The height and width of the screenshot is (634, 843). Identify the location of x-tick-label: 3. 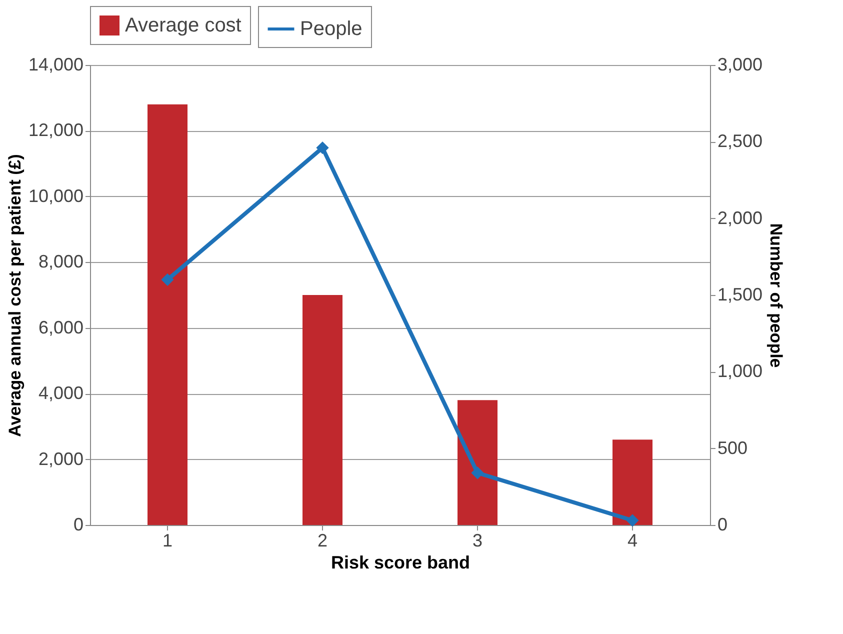
(477, 540).